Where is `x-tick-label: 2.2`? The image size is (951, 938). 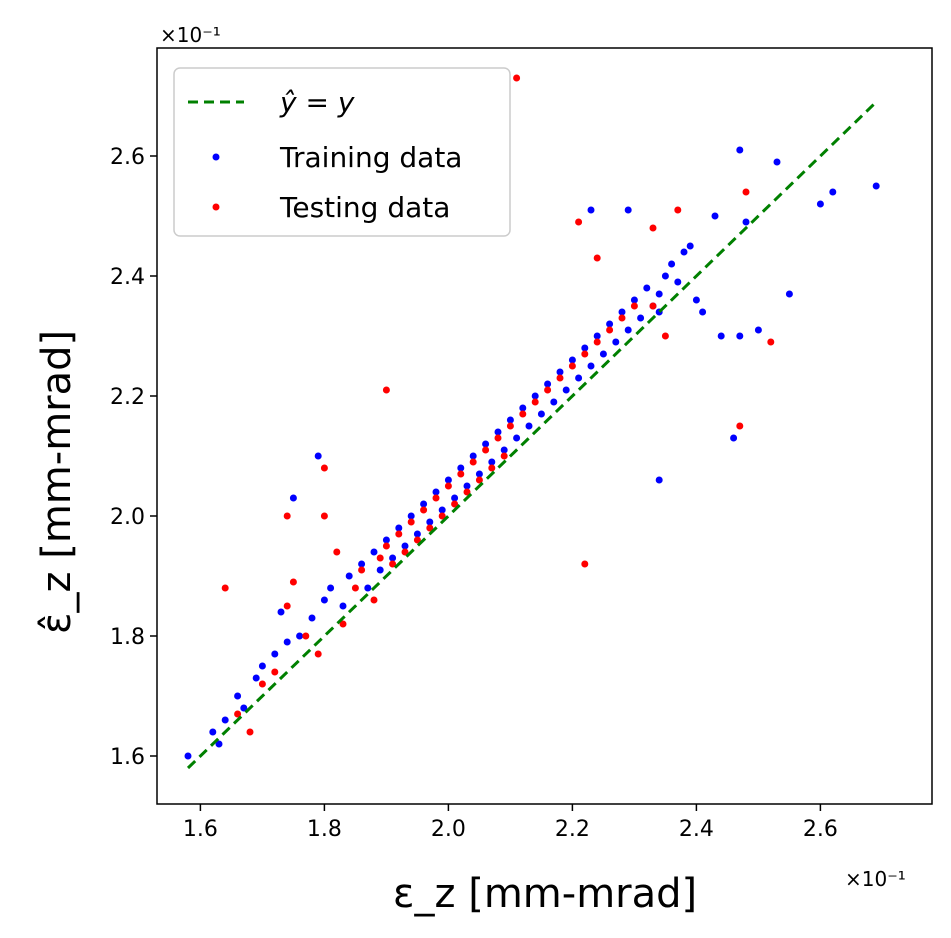 x-tick-label: 2.2 is located at coordinates (572, 829).